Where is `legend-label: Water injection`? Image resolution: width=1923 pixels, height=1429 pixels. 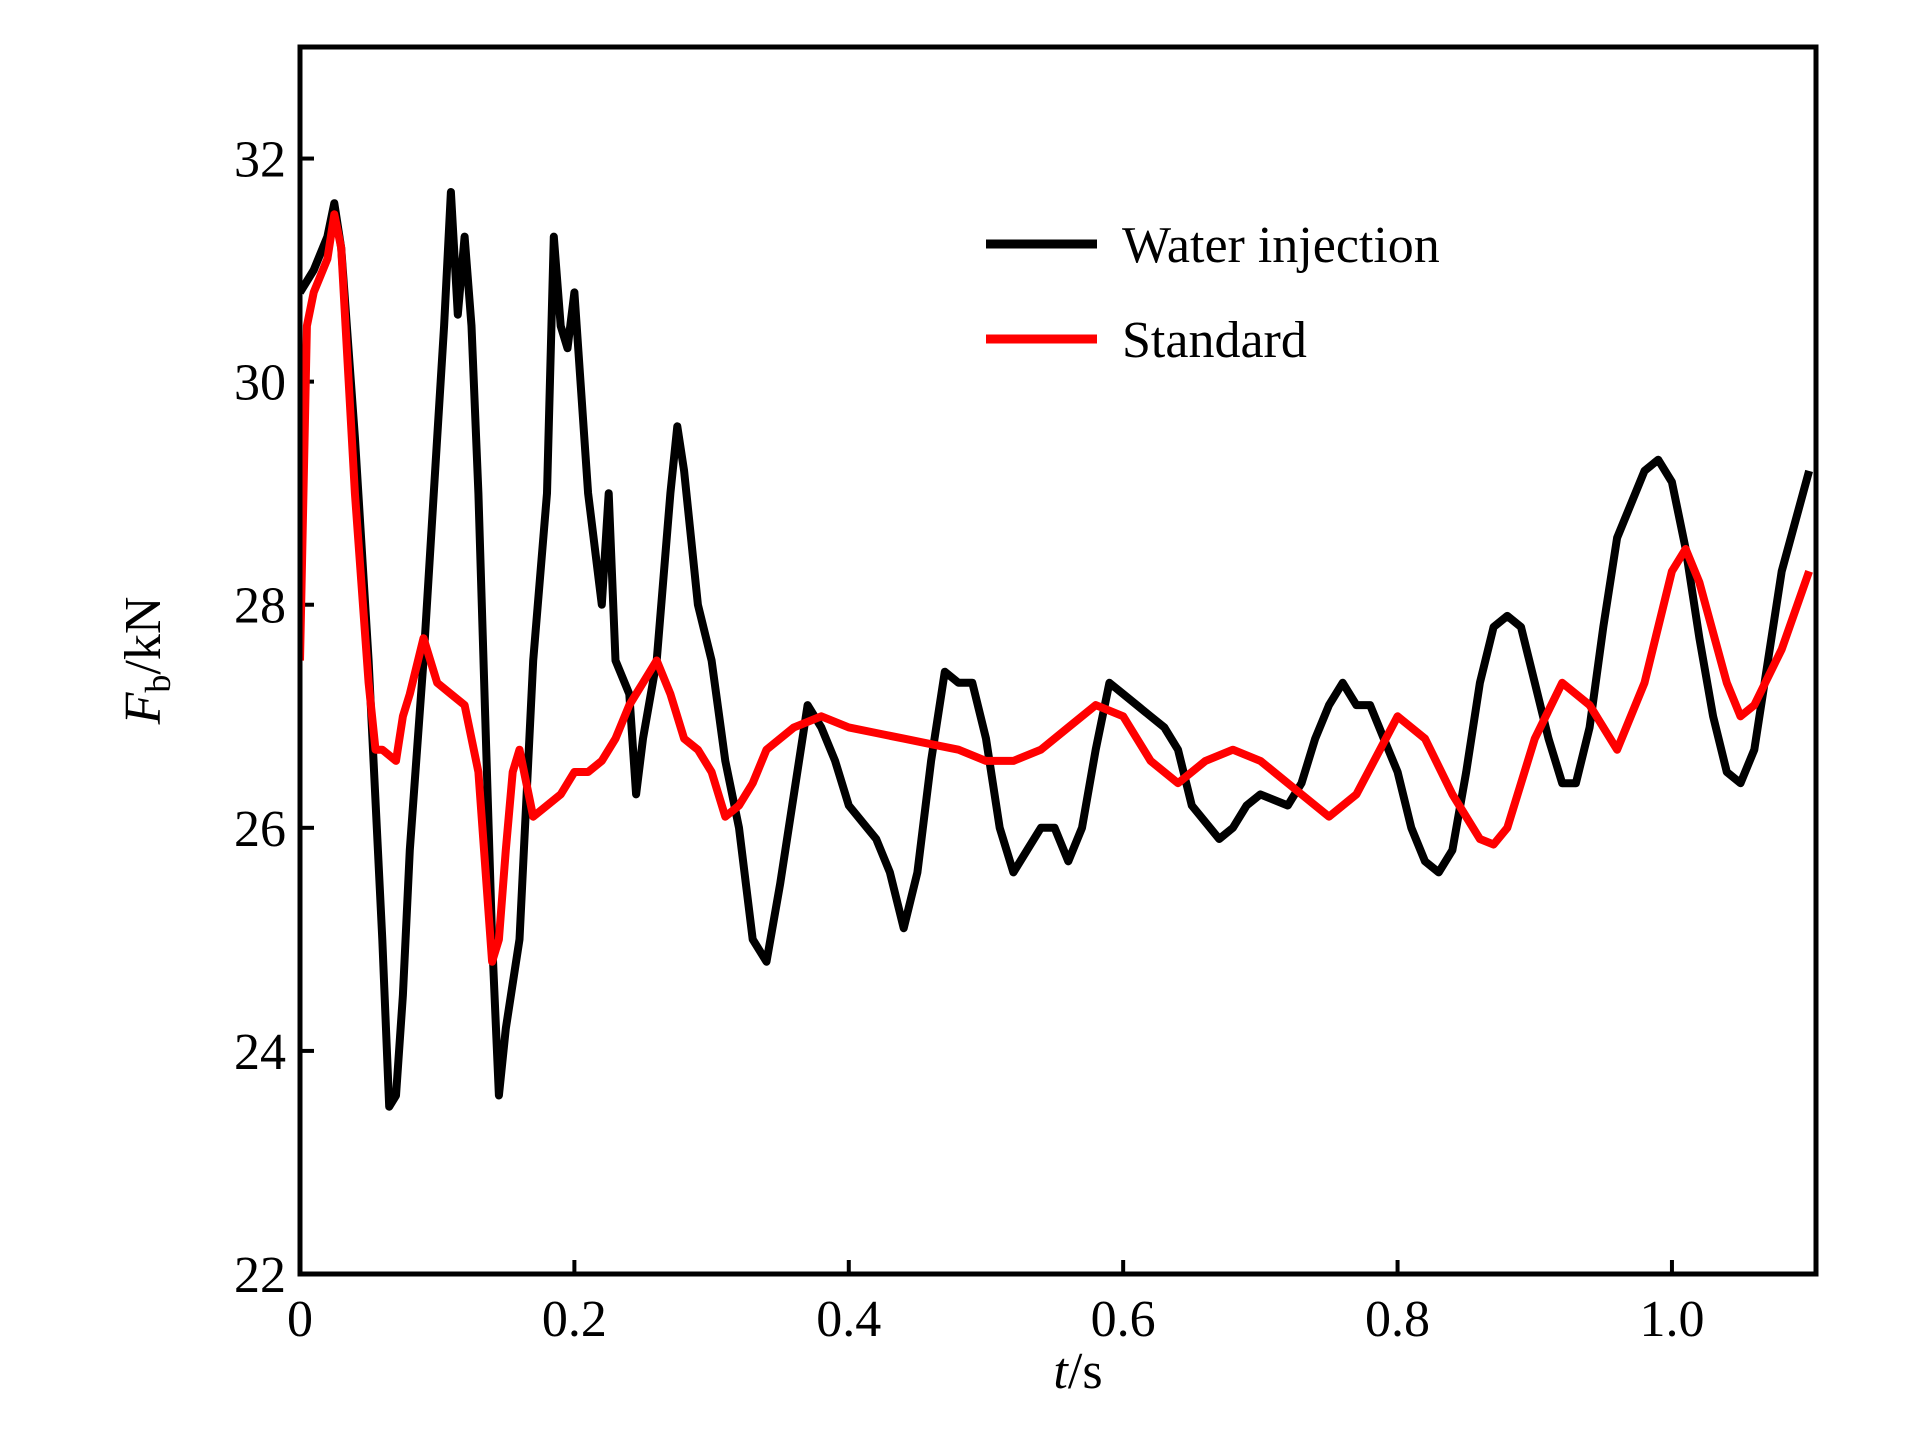
legend-label: Water injection is located at coordinates (1281, 245).